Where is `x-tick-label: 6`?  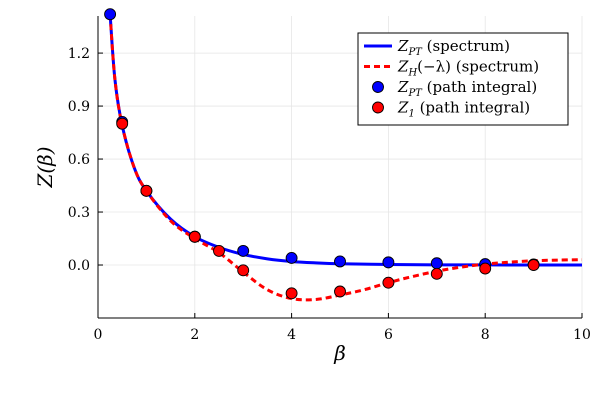
x-tick-label: 6 is located at coordinates (388, 335).